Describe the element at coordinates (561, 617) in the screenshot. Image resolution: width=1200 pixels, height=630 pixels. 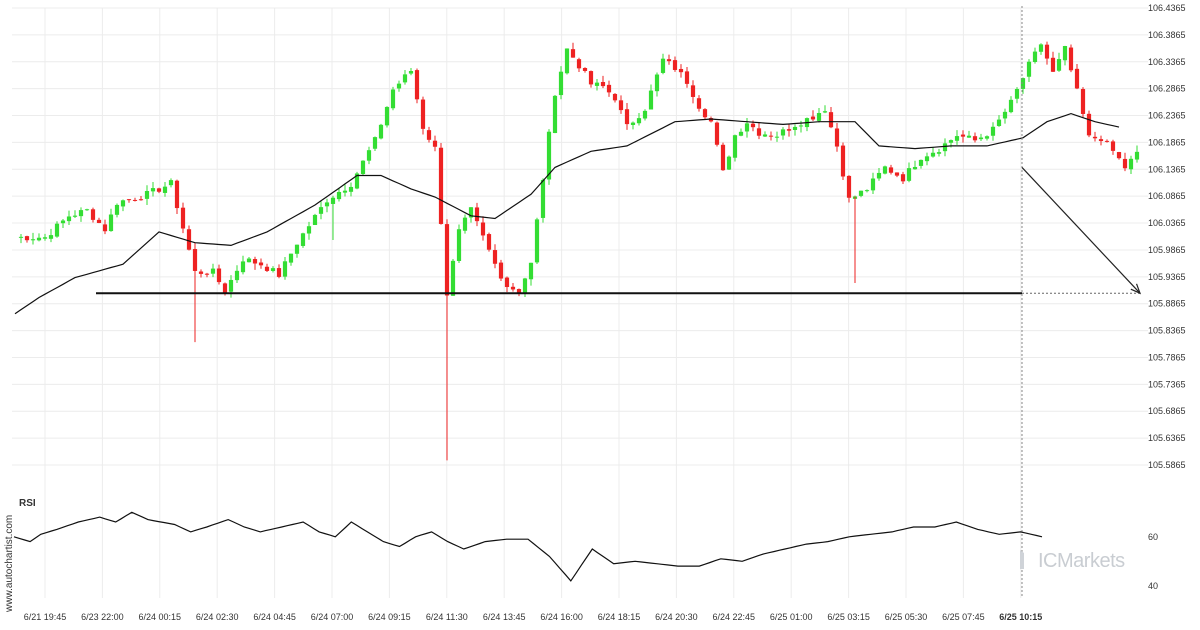
I see `time-tick-label: 6/24 16:00` at that location.